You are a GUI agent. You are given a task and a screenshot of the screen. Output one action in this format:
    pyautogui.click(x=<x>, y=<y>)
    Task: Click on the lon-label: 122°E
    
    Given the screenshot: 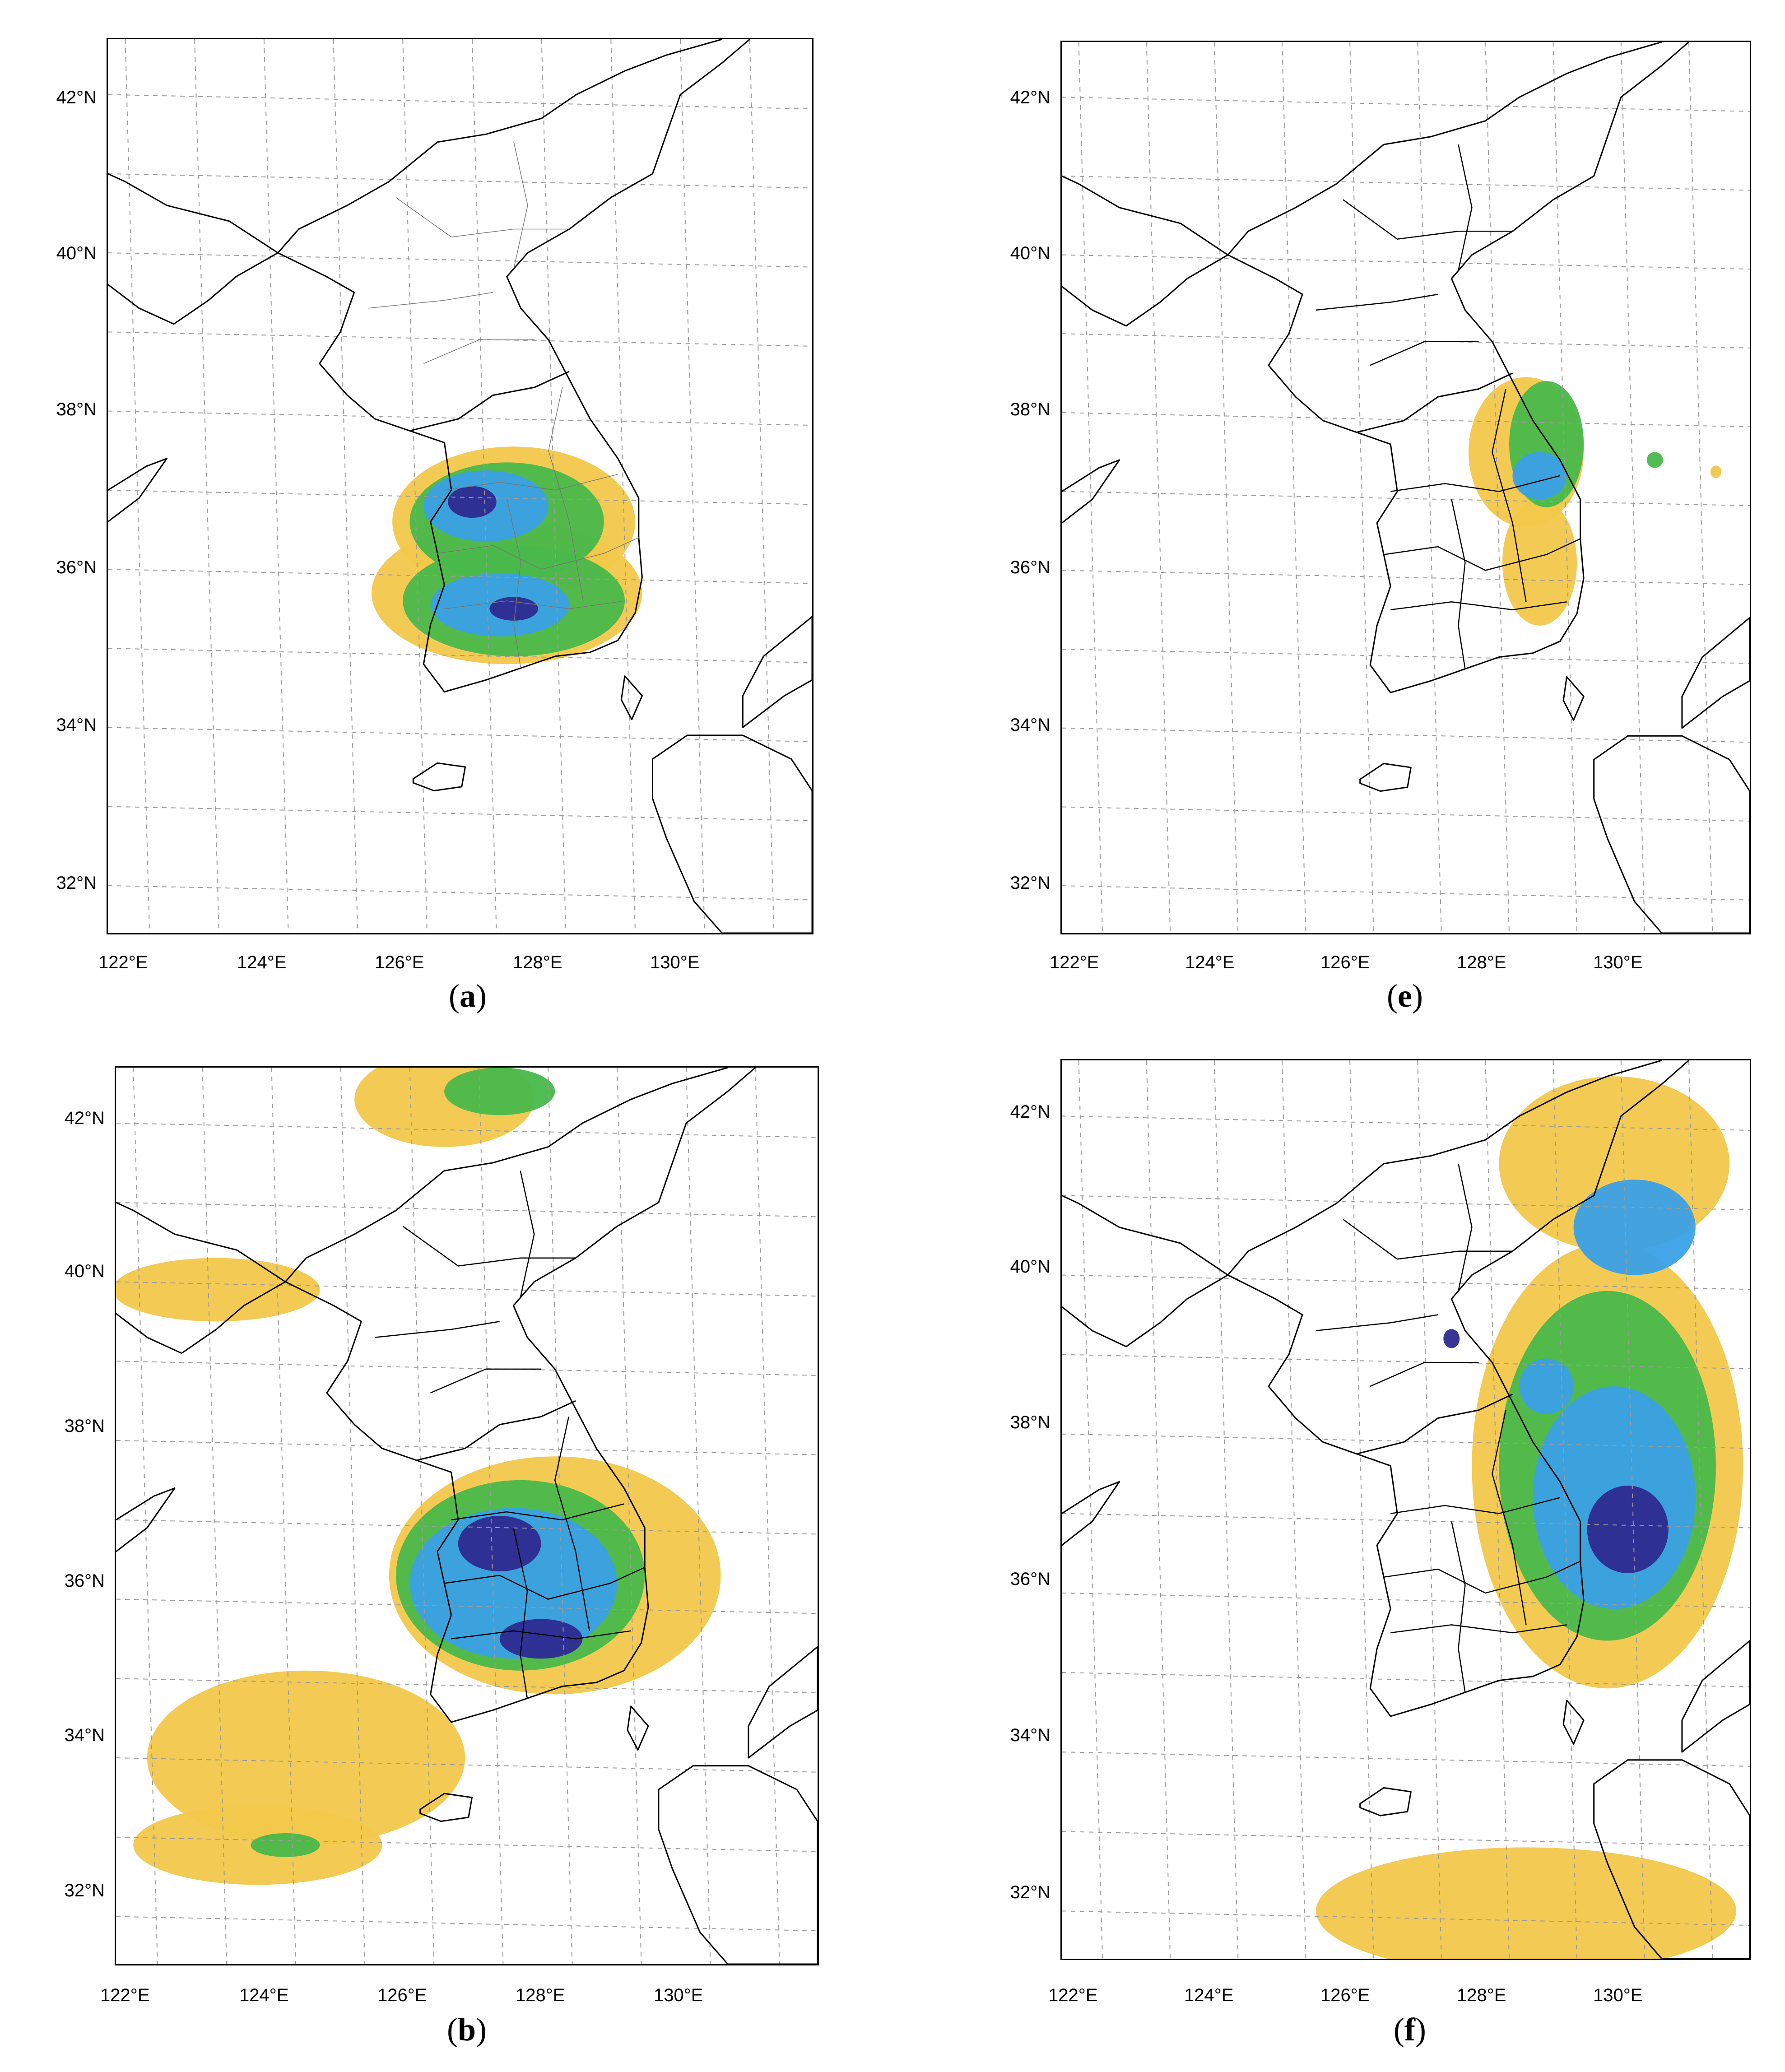 What is the action you would take?
    pyautogui.click(x=123, y=962)
    